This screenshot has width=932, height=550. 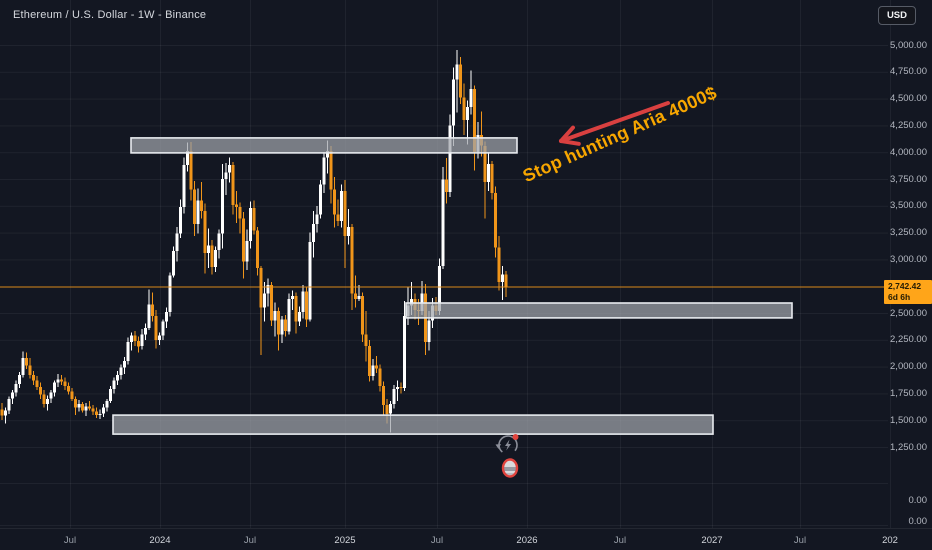 I want to click on time-axis-label-2024: 2024, so click(x=160, y=540).